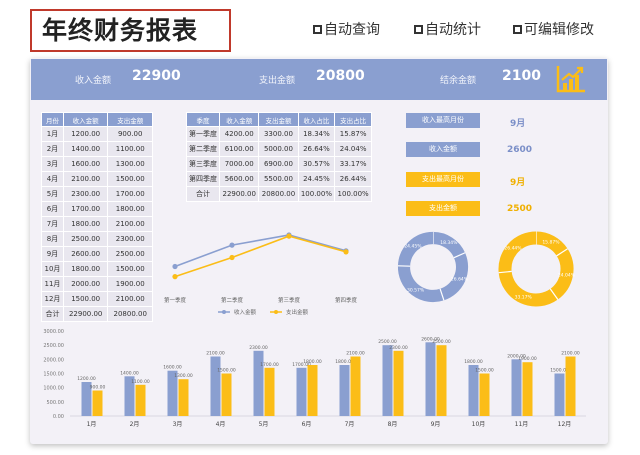  I want to click on bar-value-label: 2300.00, so click(398, 348).